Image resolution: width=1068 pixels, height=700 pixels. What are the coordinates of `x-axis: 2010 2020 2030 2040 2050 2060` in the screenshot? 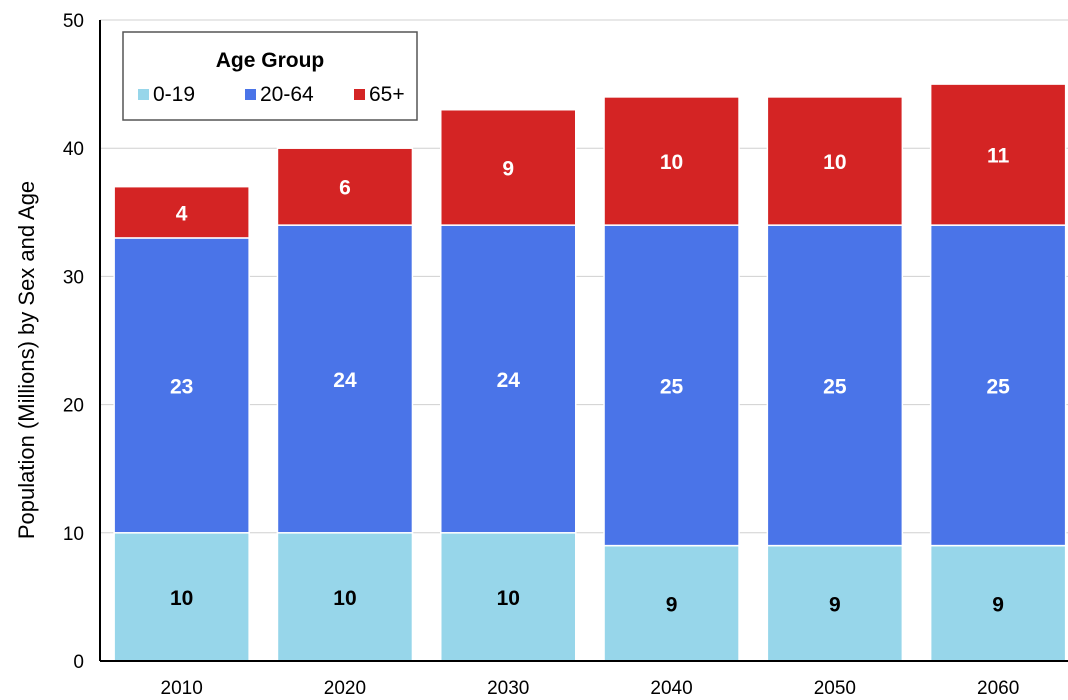 It's located at (584, 680).